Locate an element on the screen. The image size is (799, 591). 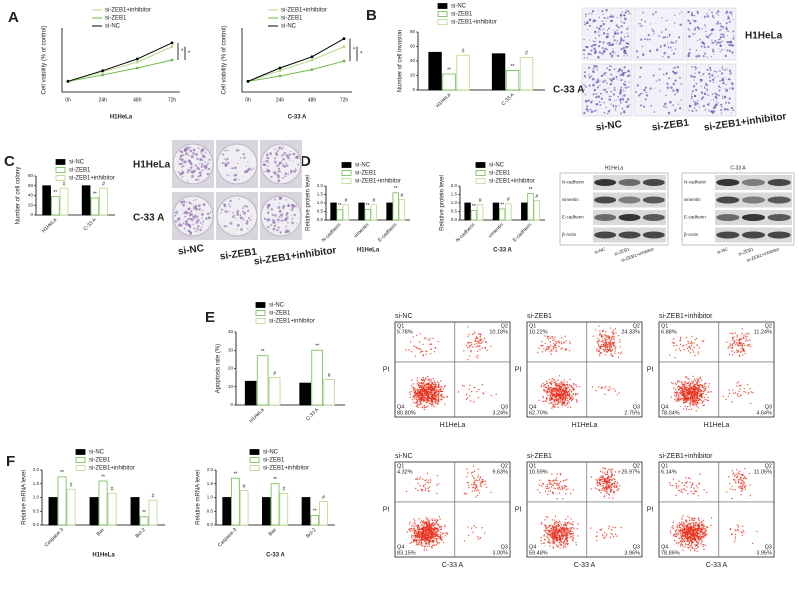
x-tick-label: C-33 A is located at coordinates (91, 225).